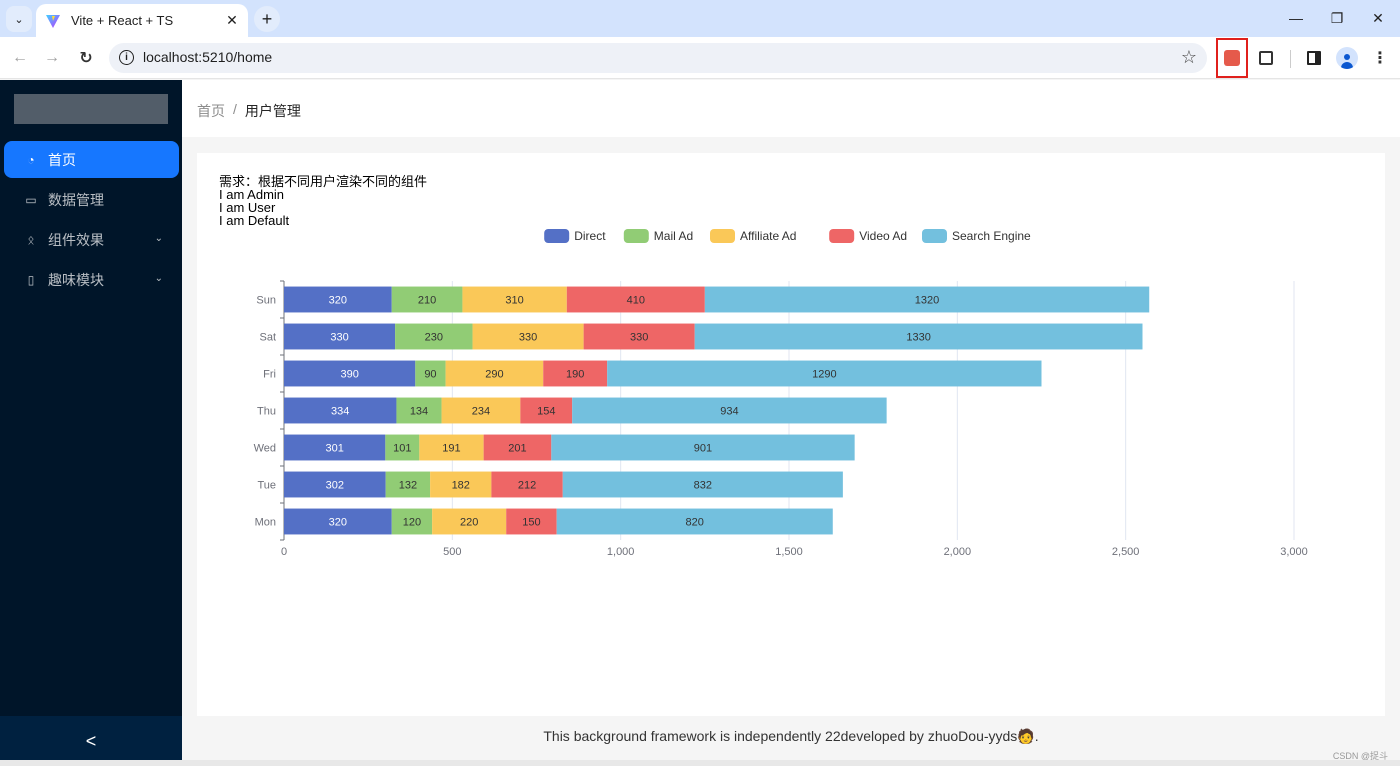 The height and width of the screenshot is (766, 1400). Describe the element at coordinates (1290, 59) in the screenshot. I see `toolbar-divider` at that location.